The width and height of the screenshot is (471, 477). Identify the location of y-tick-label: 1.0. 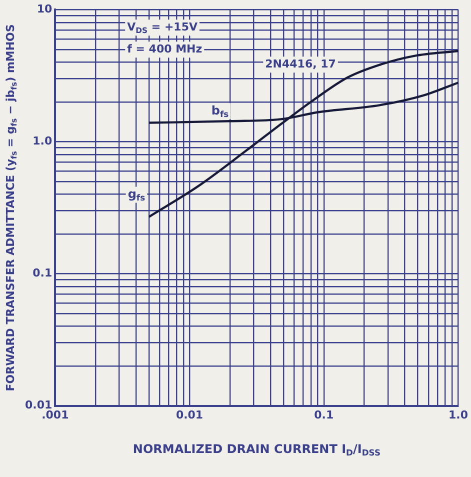
(42, 141).